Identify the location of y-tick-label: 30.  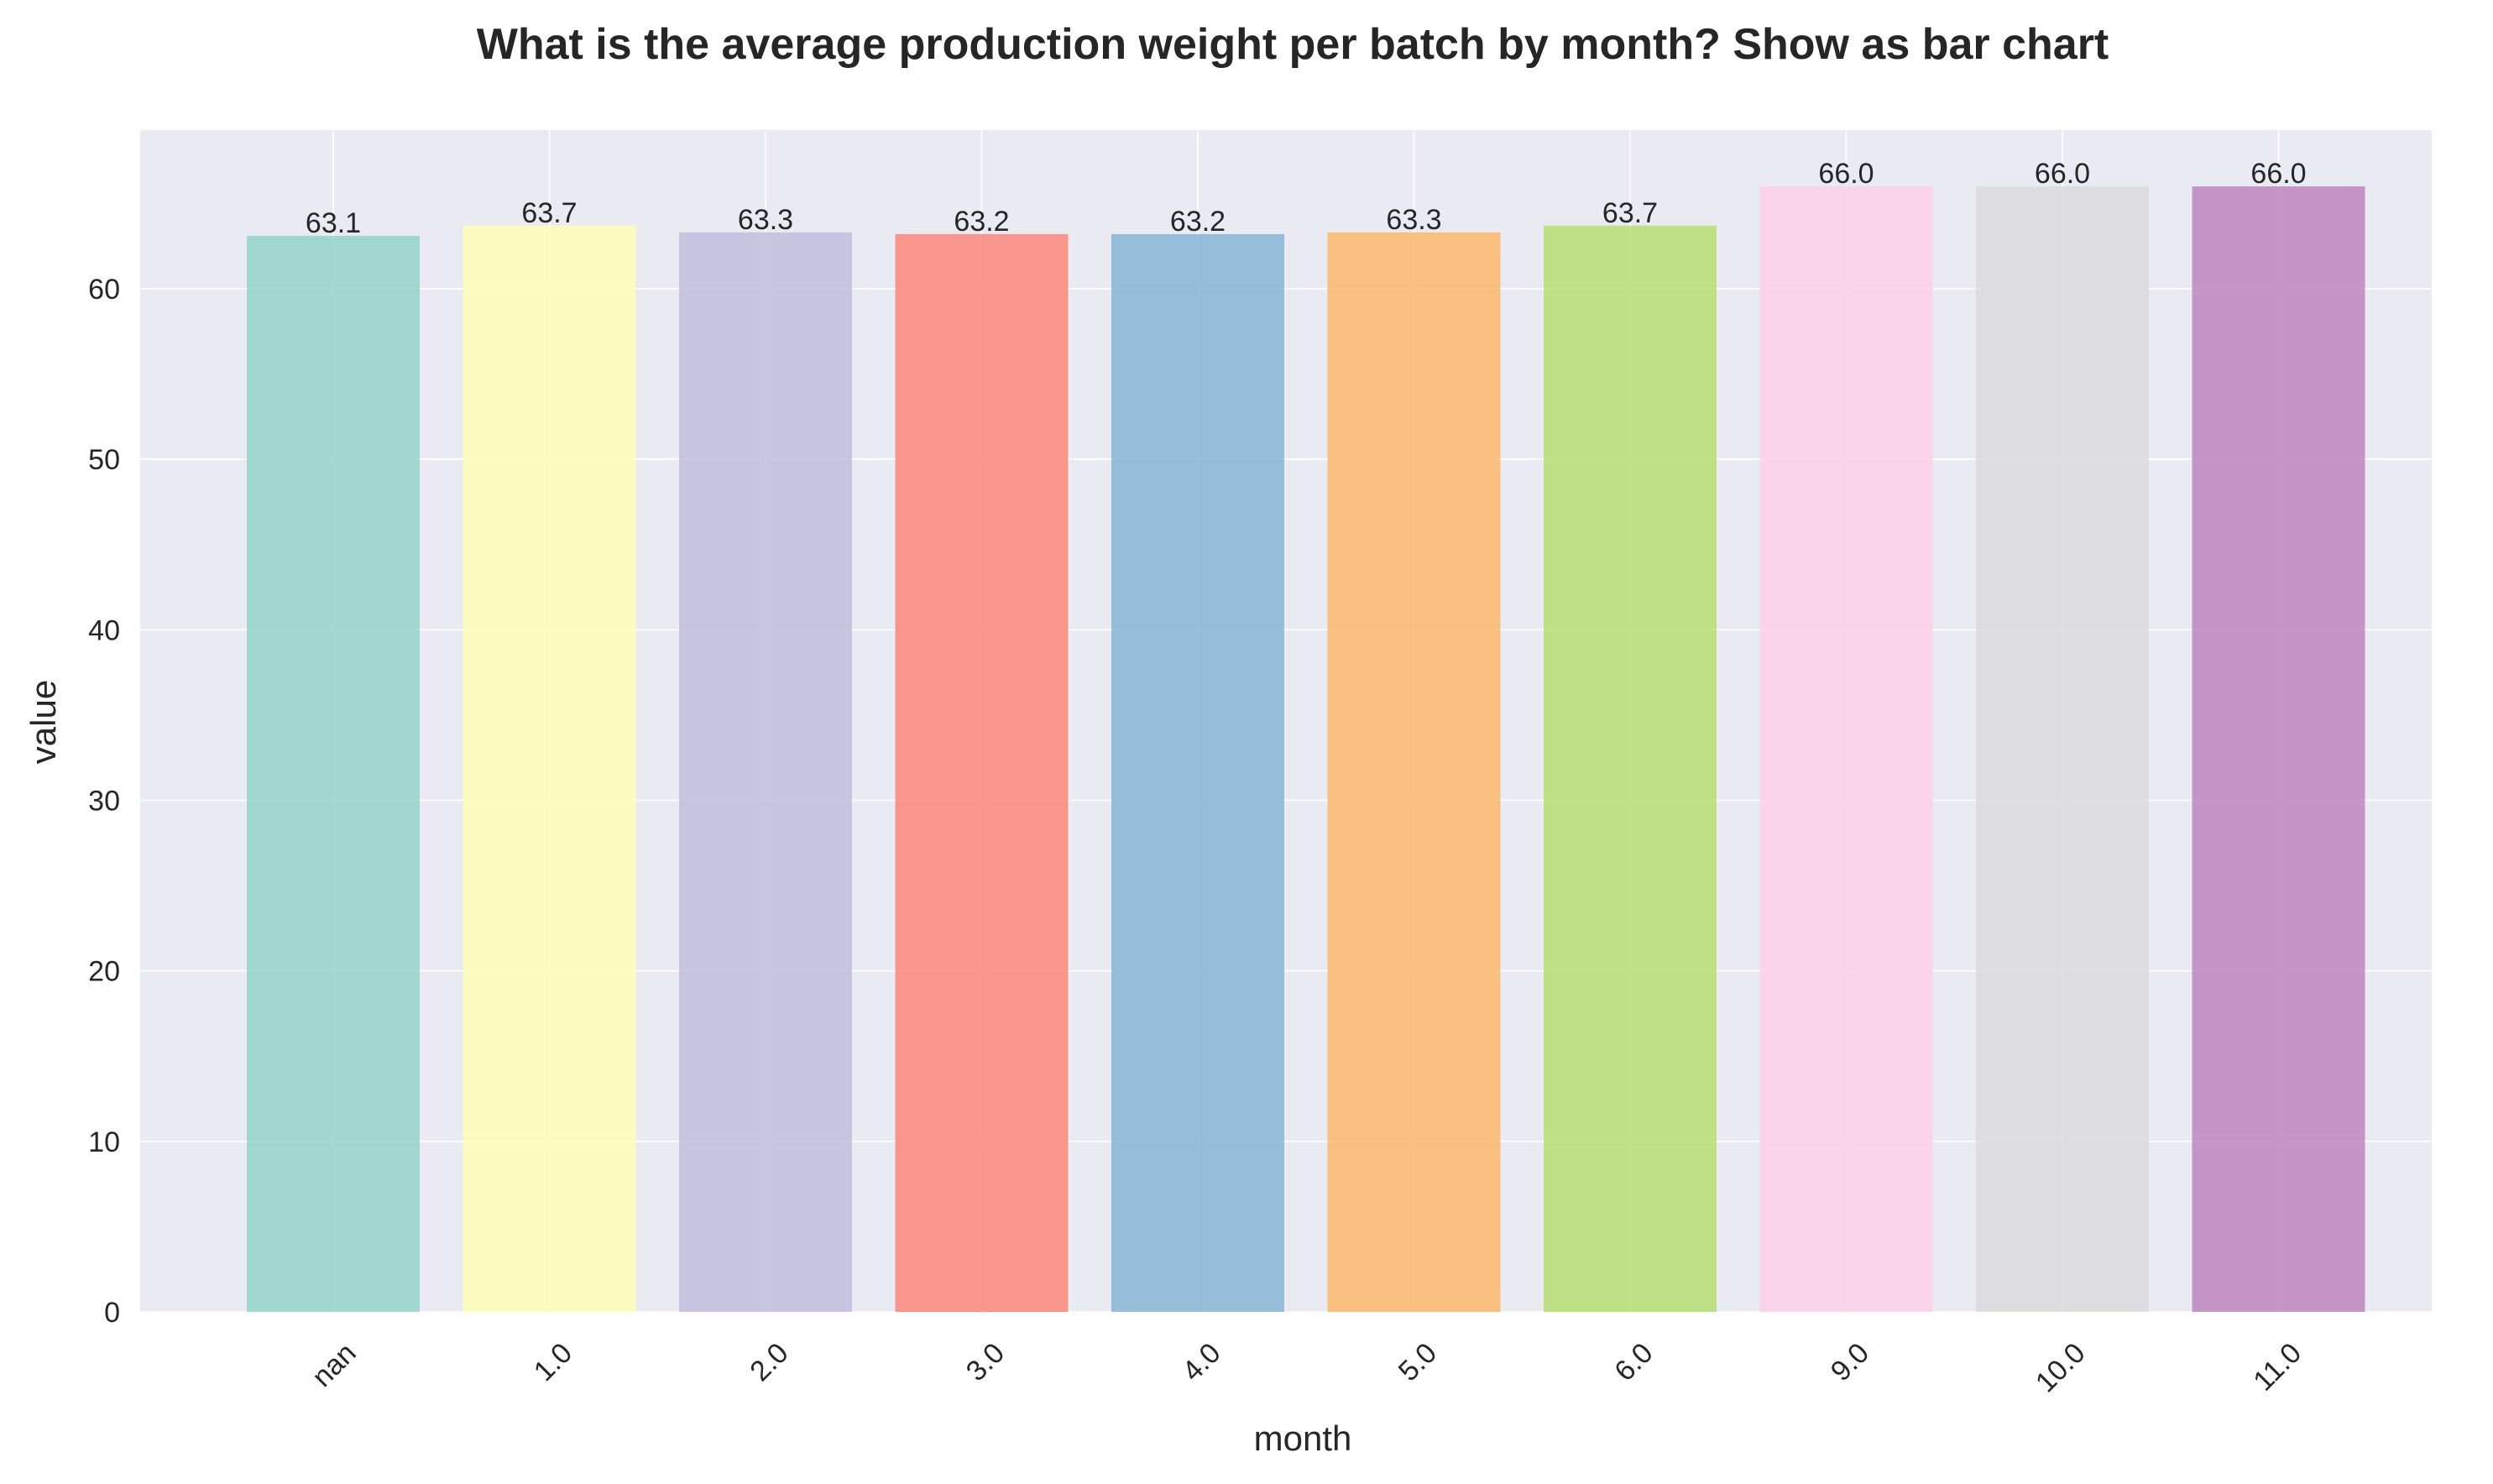
(104, 801).